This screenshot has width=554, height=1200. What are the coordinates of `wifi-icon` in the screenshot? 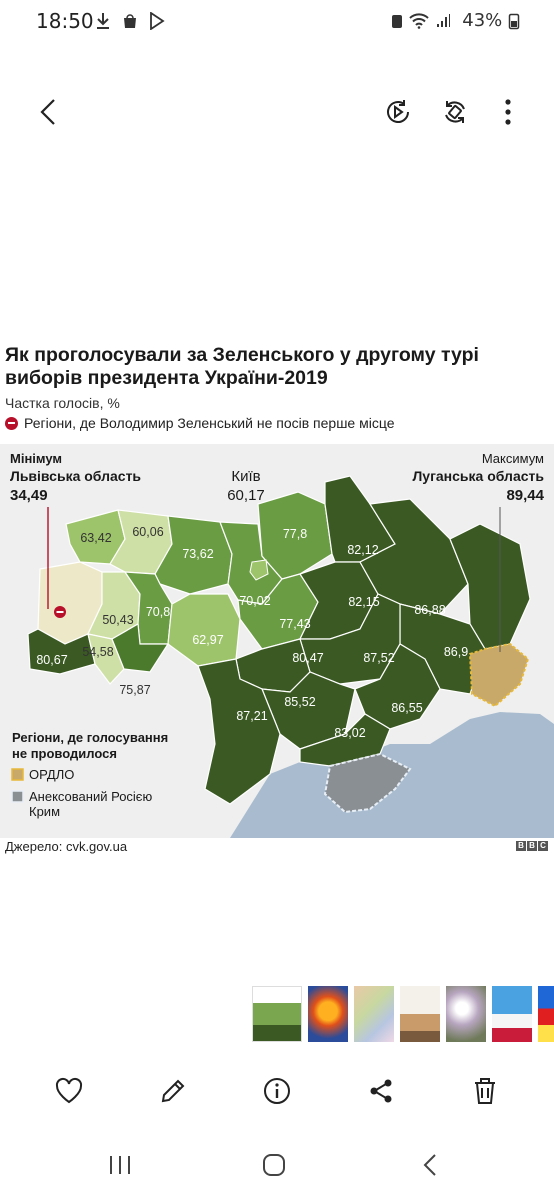 It's located at (419, 21).